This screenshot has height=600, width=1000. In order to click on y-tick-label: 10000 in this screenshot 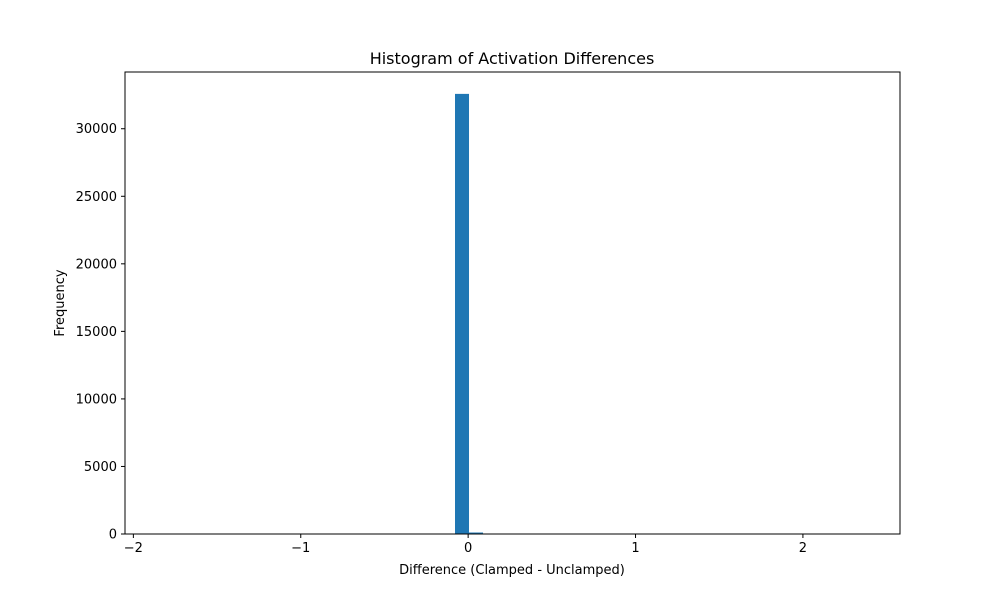, I will do `click(96, 399)`.